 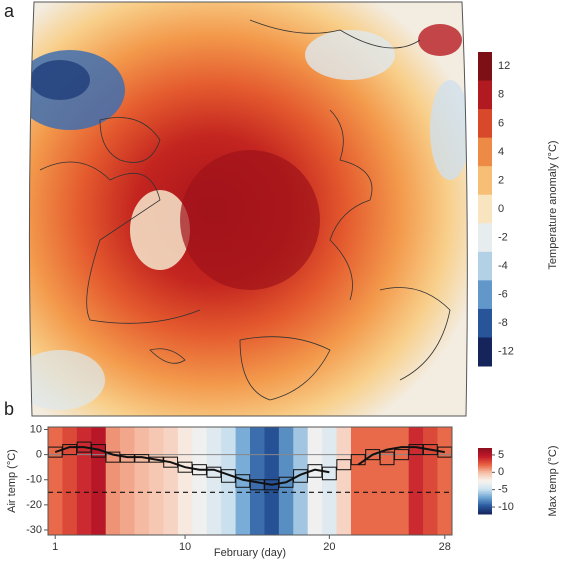 What do you see at coordinates (185, 547) in the screenshot?
I see `x-tick-label: 10` at bounding box center [185, 547].